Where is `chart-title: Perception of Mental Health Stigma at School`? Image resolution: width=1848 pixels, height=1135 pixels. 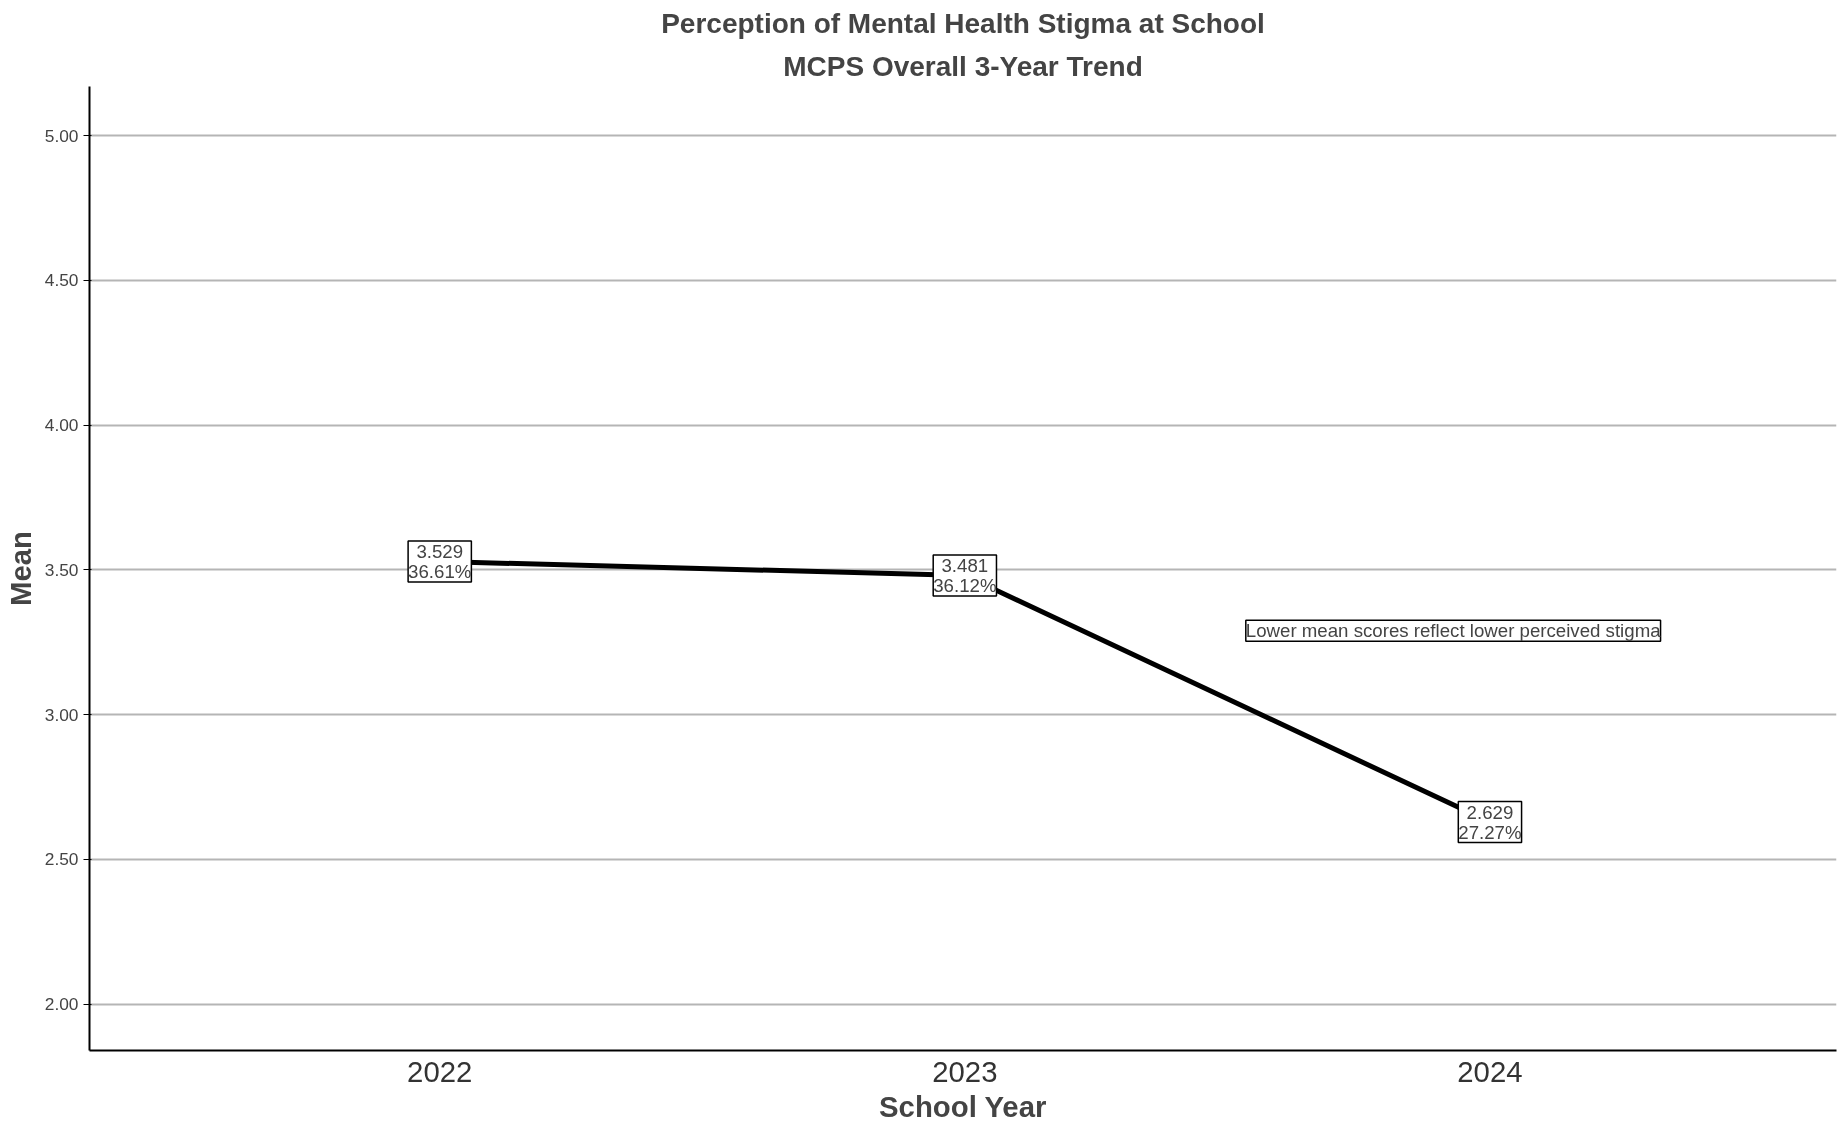
chart-title: Perception of Mental Health Stigma at School is located at coordinates (963, 23).